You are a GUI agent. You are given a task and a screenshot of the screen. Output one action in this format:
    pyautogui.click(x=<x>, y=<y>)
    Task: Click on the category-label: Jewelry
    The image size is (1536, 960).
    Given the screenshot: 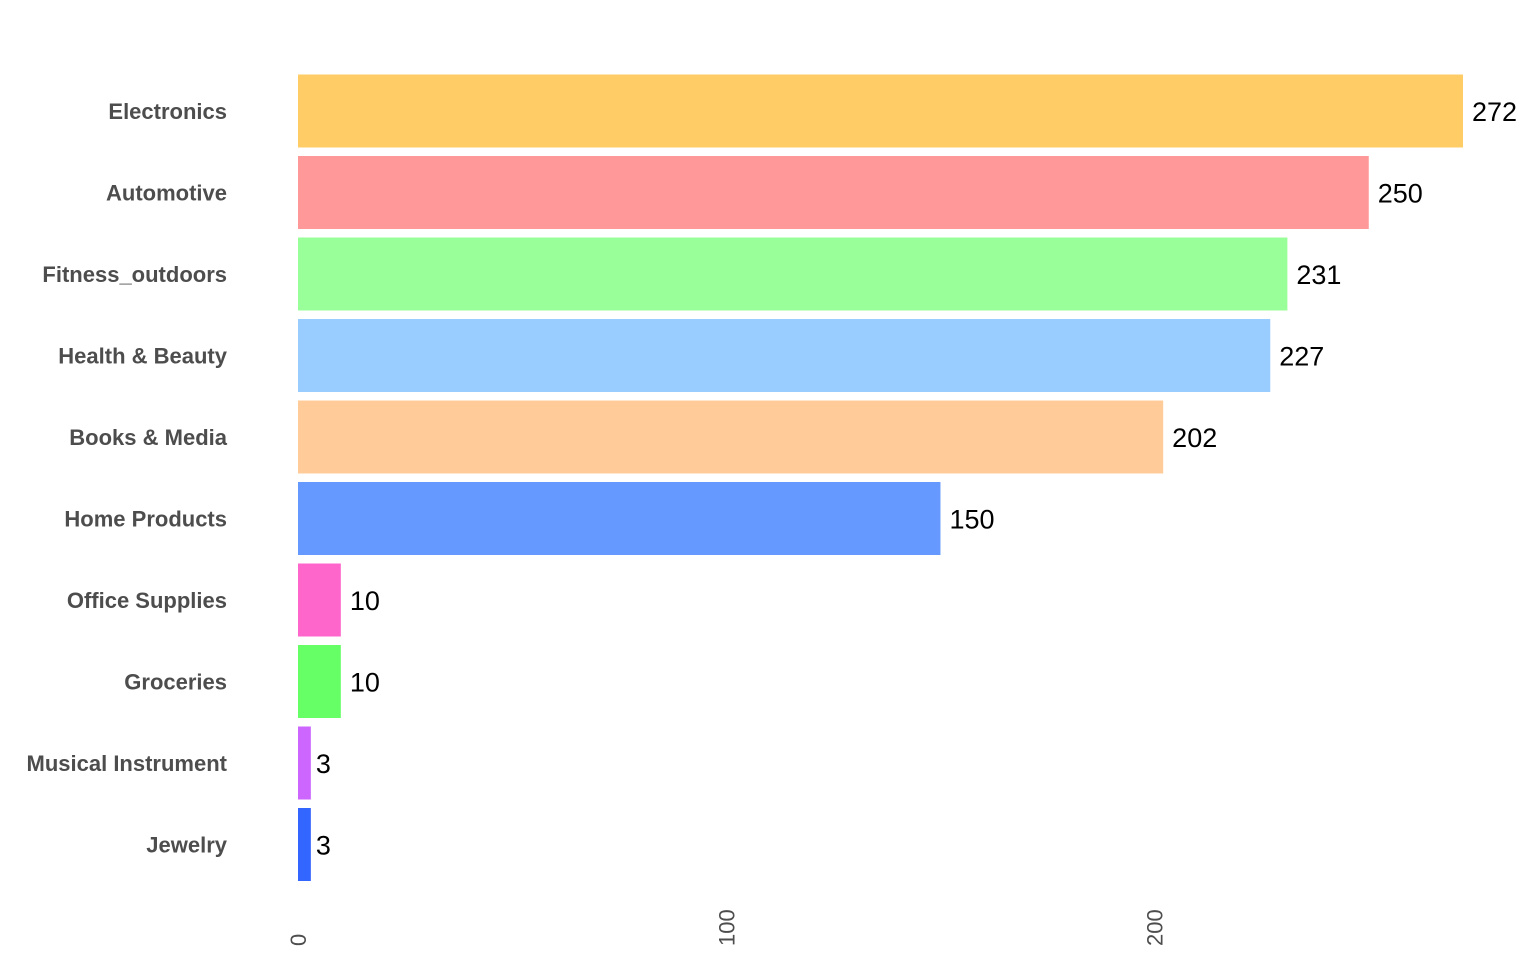 What is the action you would take?
    pyautogui.click(x=186, y=845)
    